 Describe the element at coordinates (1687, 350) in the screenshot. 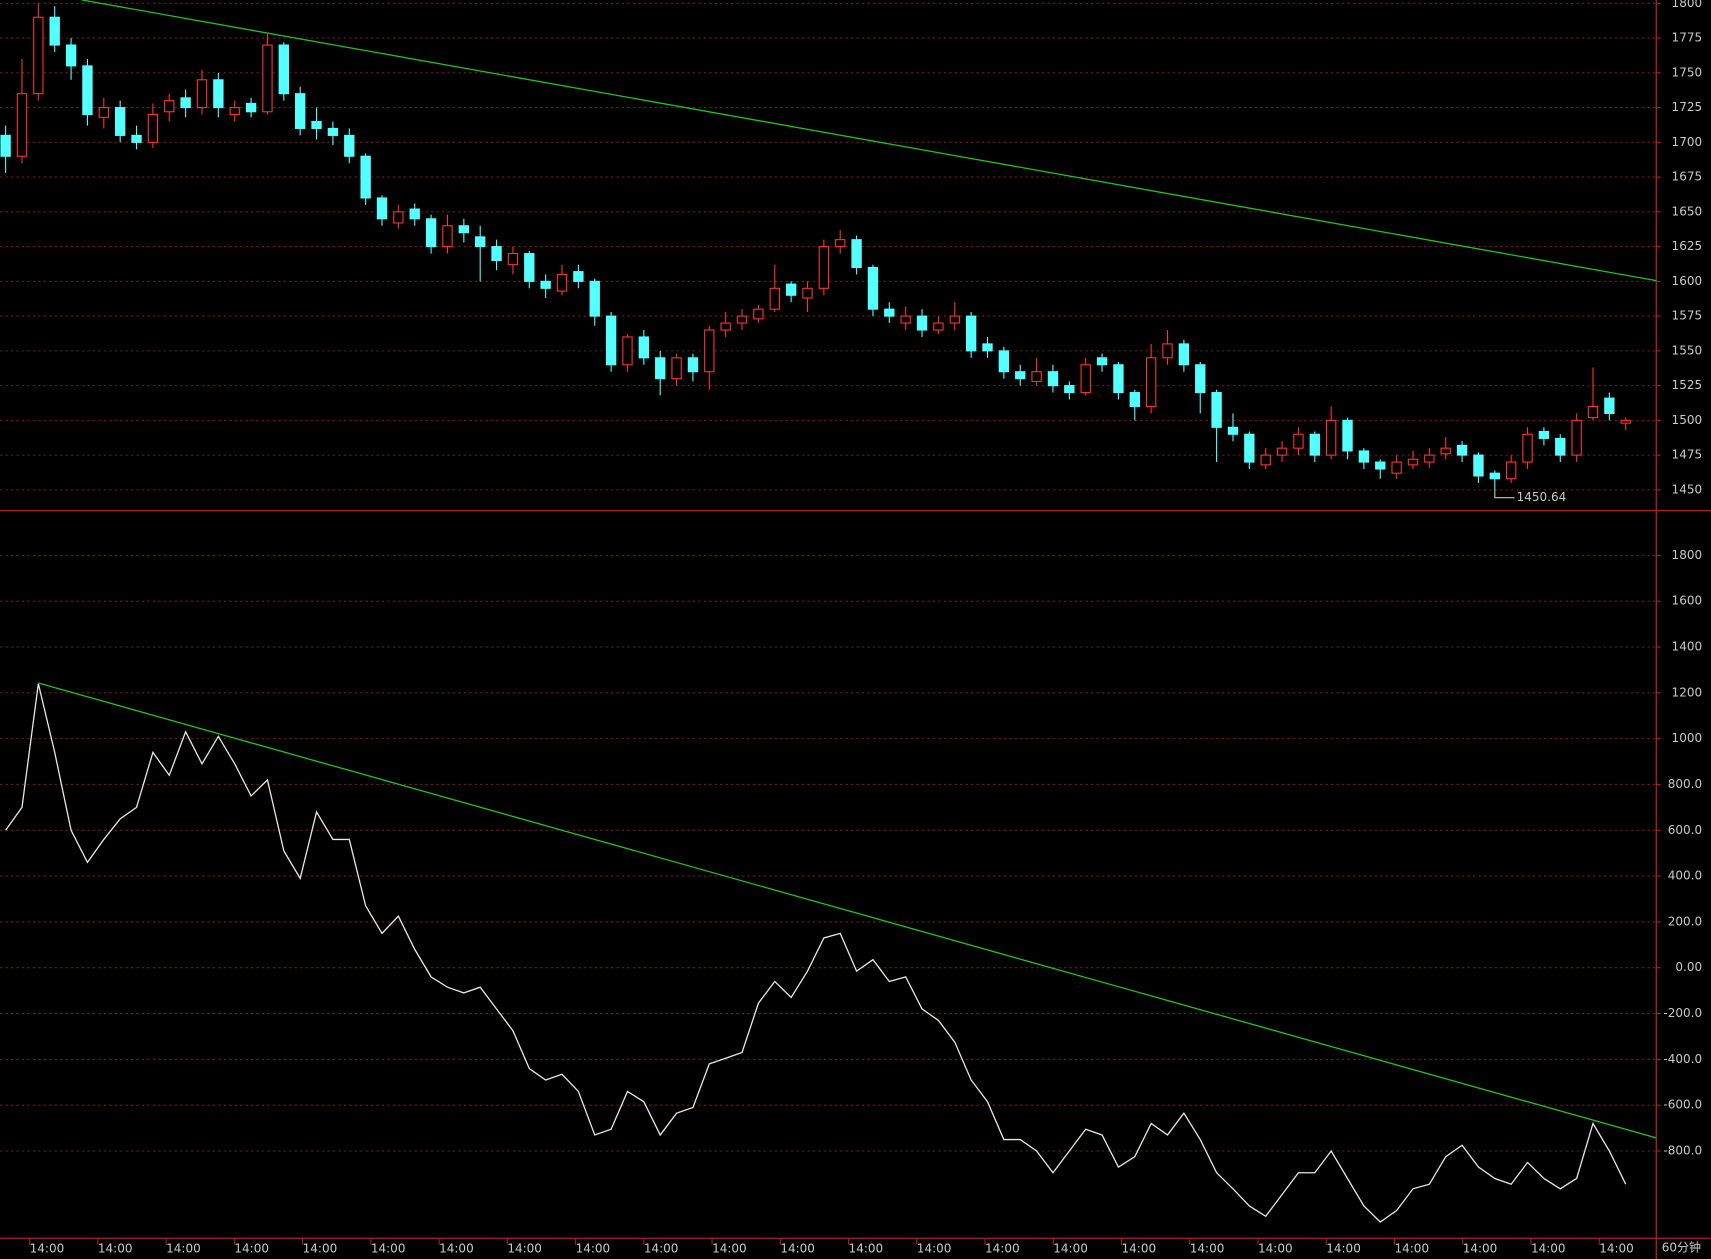

I see `y-tick-label: 1550` at that location.